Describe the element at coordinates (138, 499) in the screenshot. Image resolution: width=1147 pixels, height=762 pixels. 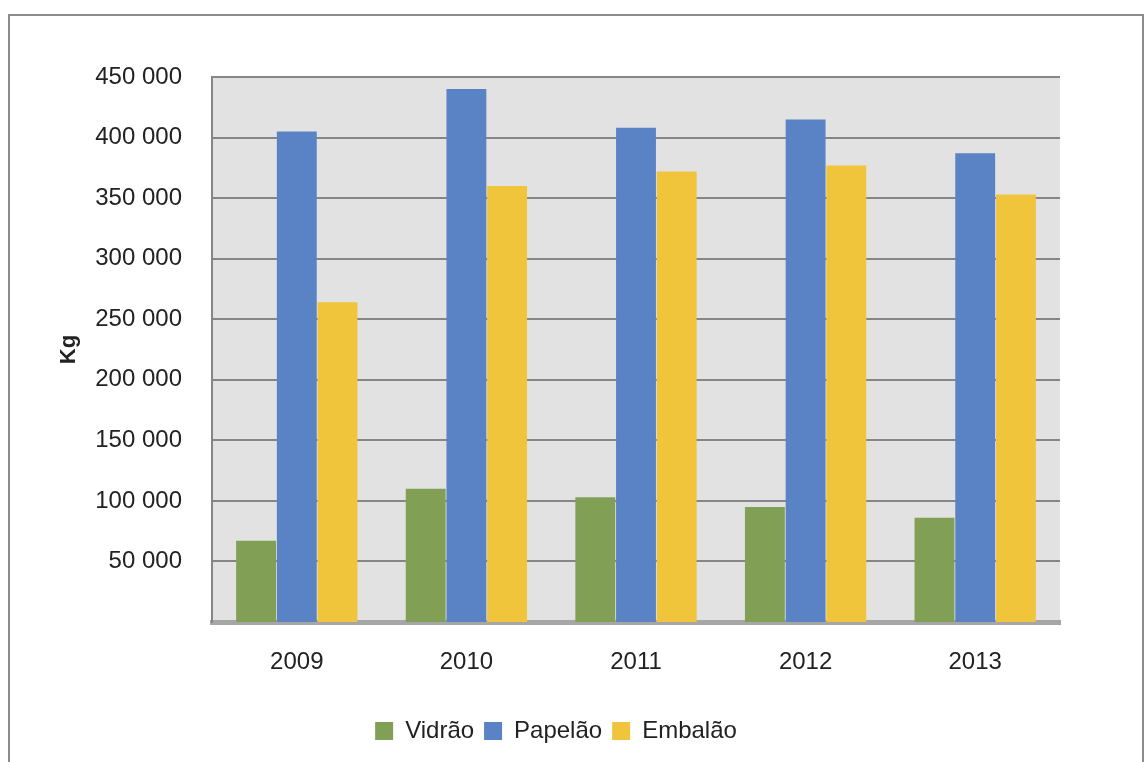
I see `y-tick-label: 100 000` at that location.